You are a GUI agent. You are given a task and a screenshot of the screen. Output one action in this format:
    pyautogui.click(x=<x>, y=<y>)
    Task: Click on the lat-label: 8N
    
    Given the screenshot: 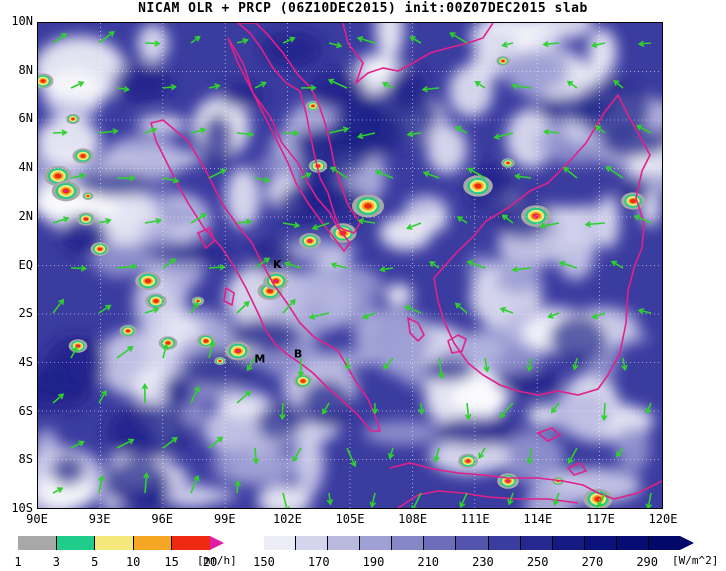 What is the action you would take?
    pyautogui.click(x=25, y=69)
    